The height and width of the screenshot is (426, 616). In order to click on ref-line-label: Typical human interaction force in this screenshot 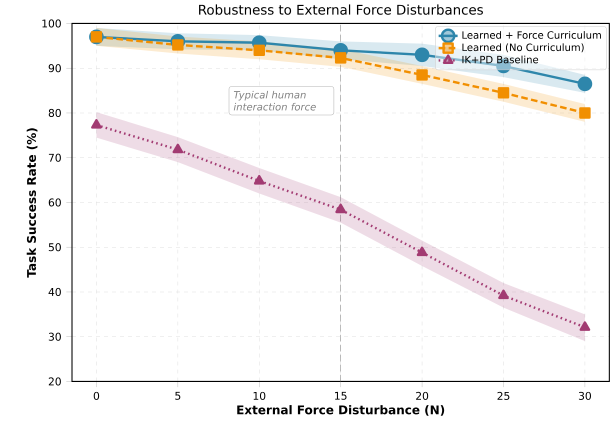, I will do `click(275, 100)`.